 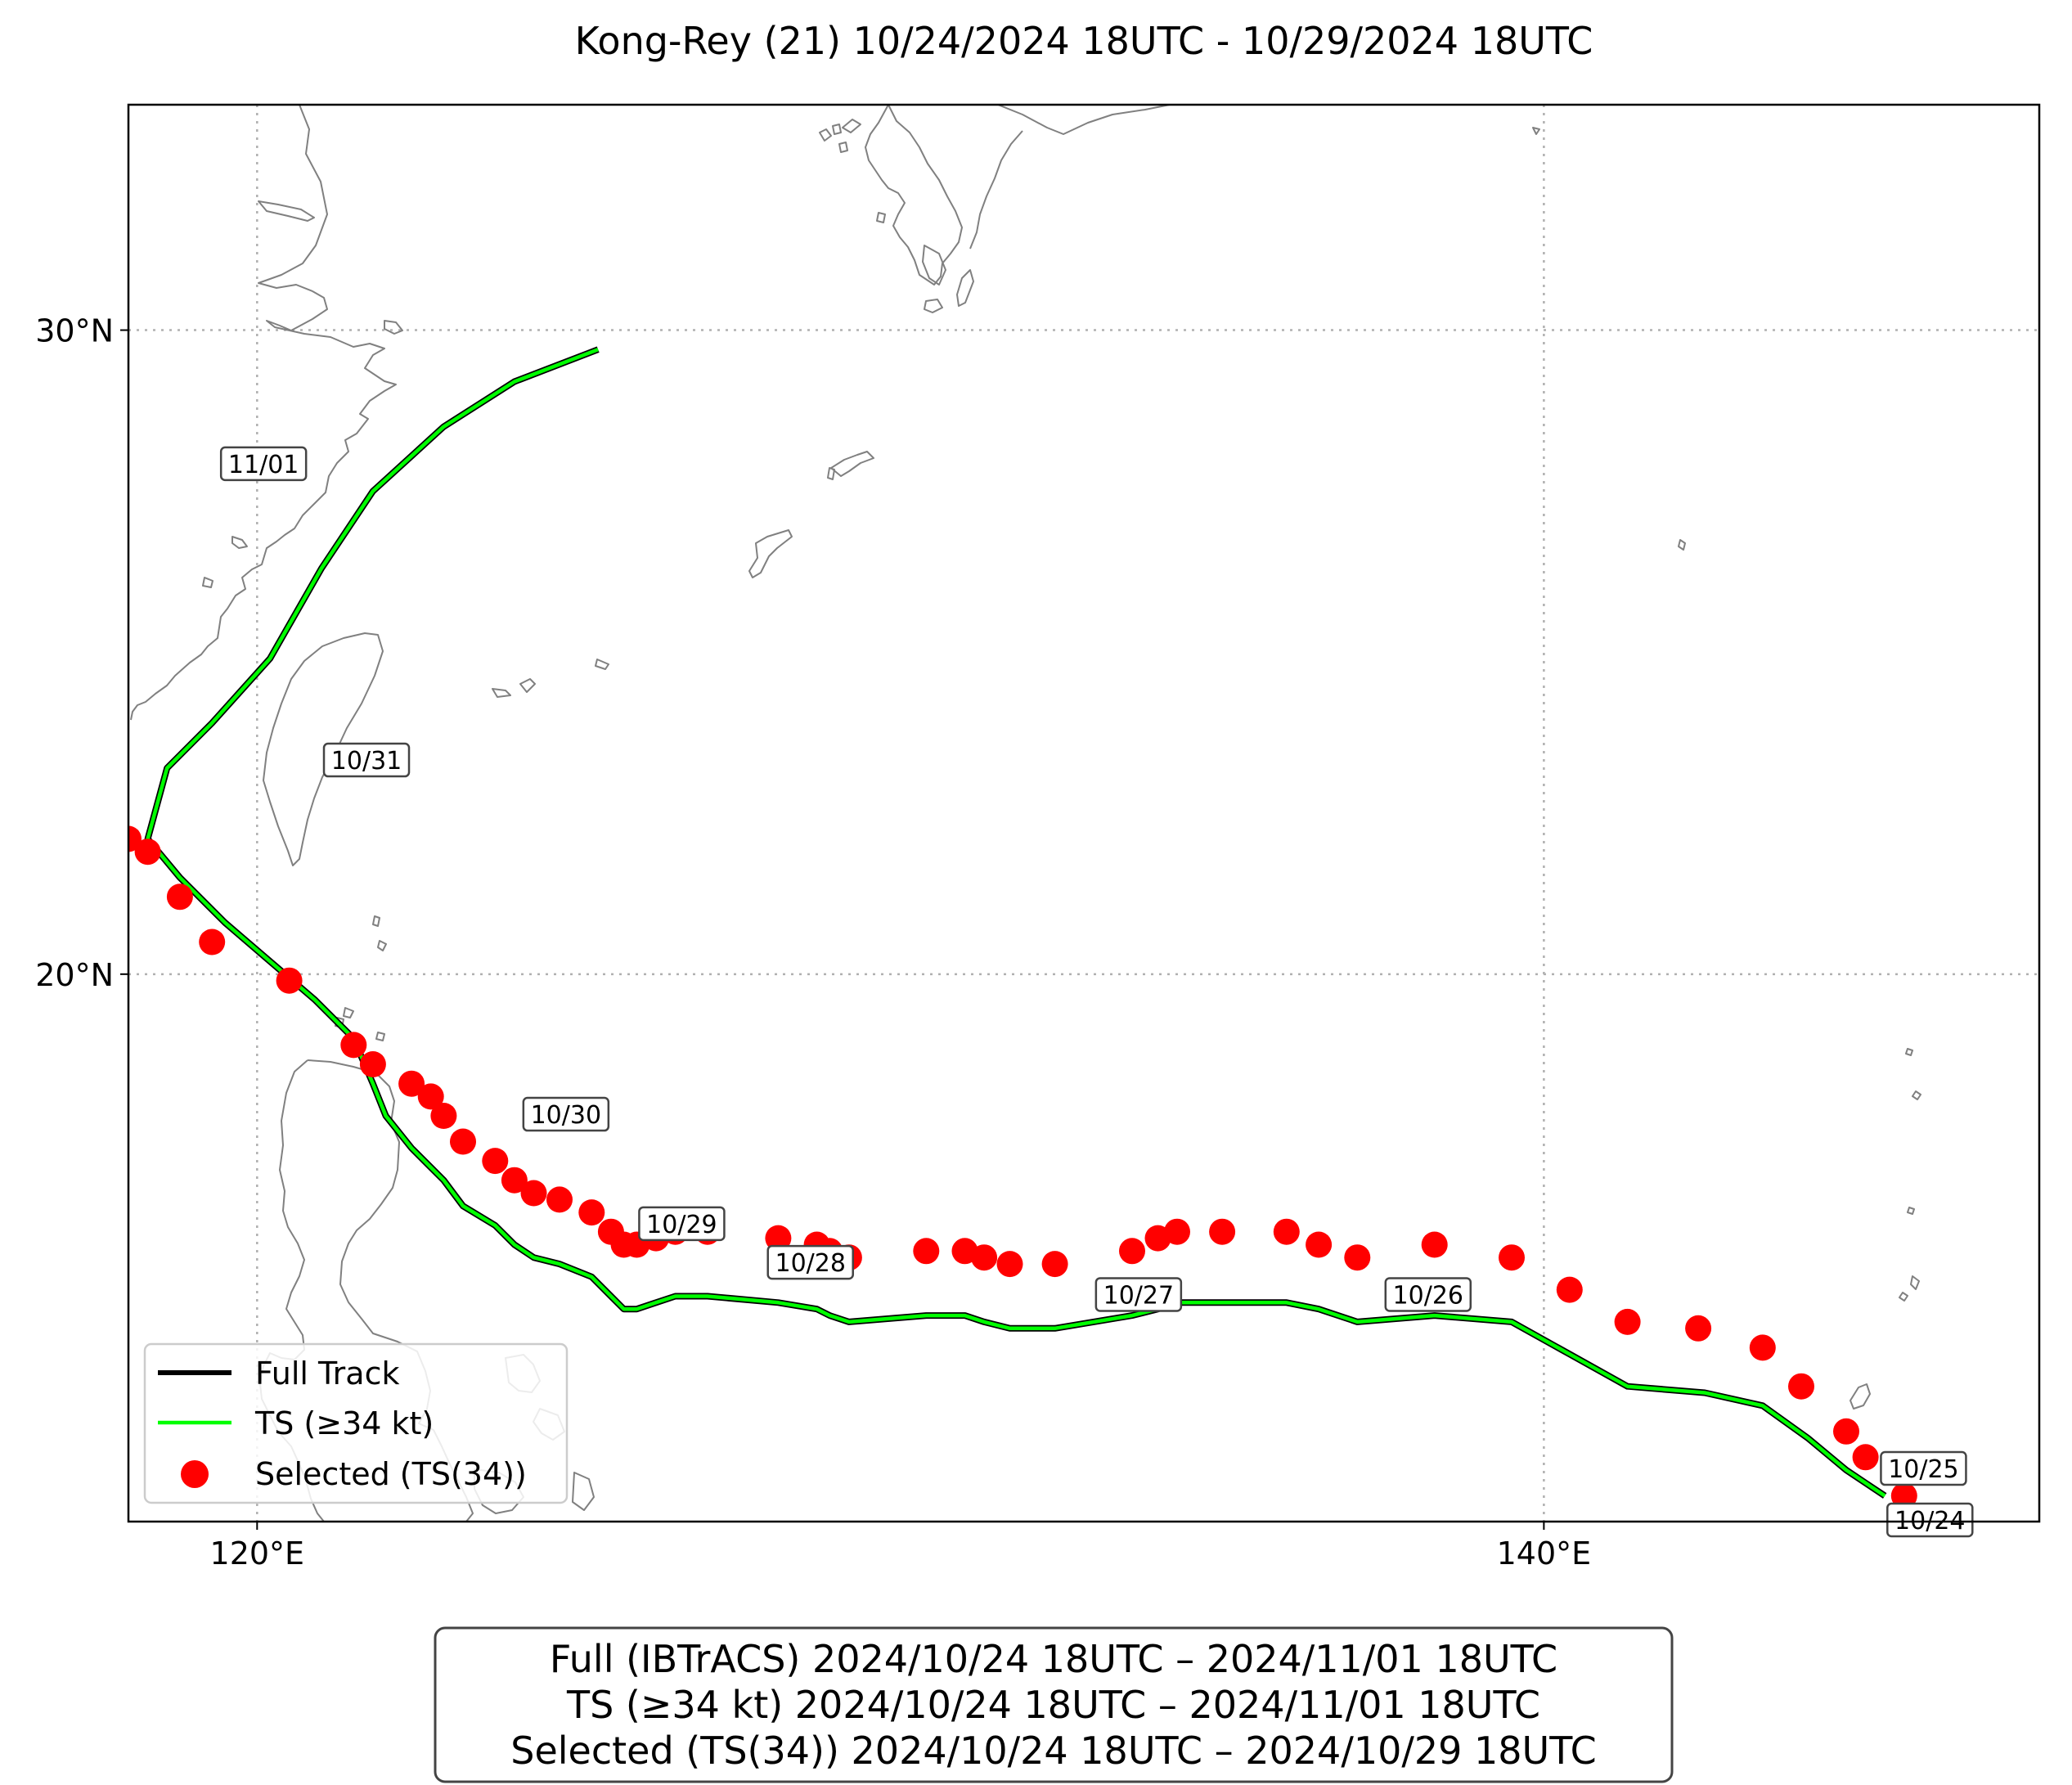 I want to click on yakushima-island, so click(x=933, y=306).